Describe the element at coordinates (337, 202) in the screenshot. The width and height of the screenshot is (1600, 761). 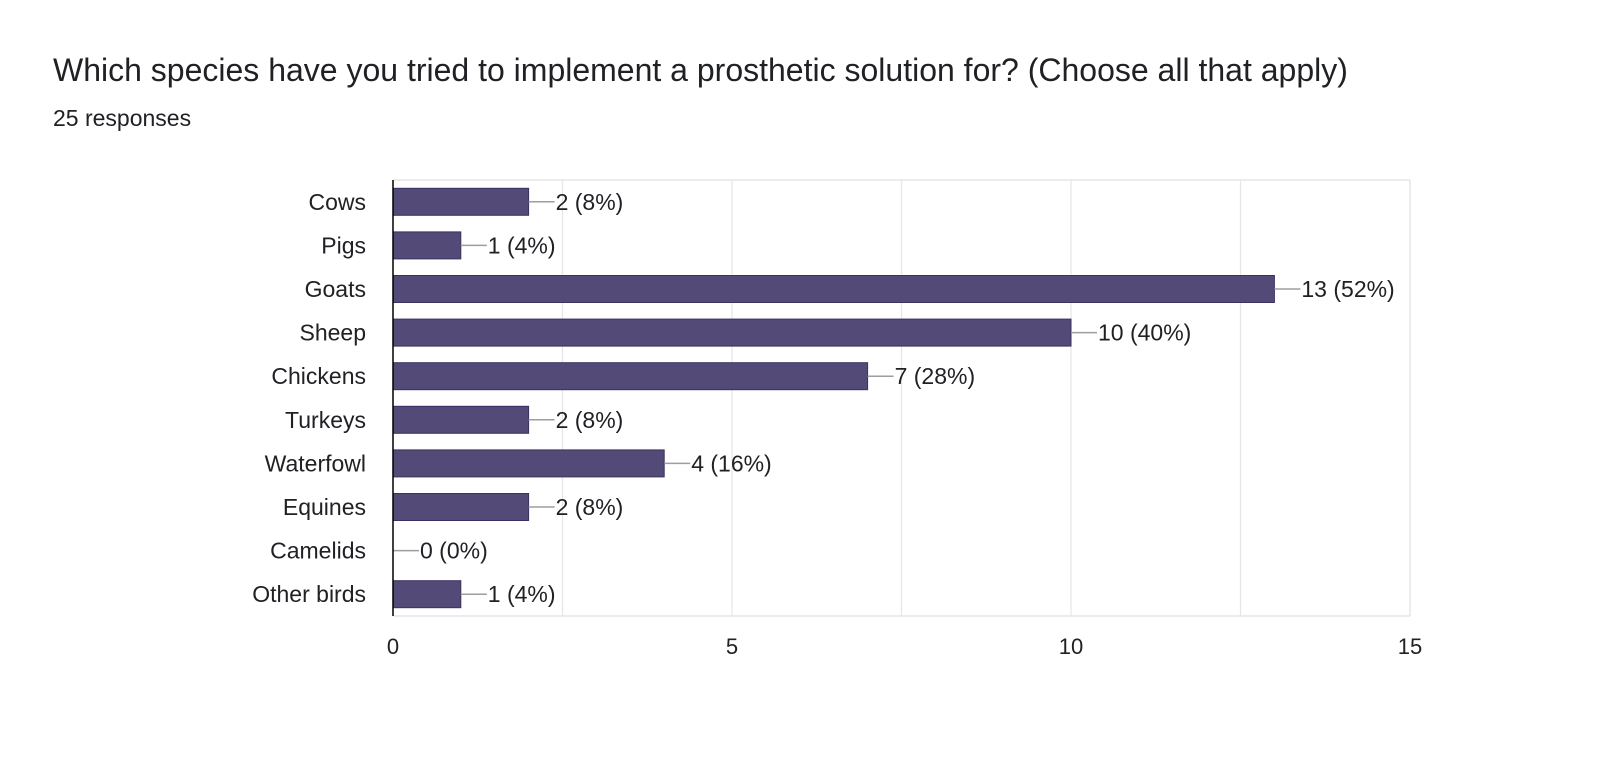
I see `category-label: Cows` at that location.